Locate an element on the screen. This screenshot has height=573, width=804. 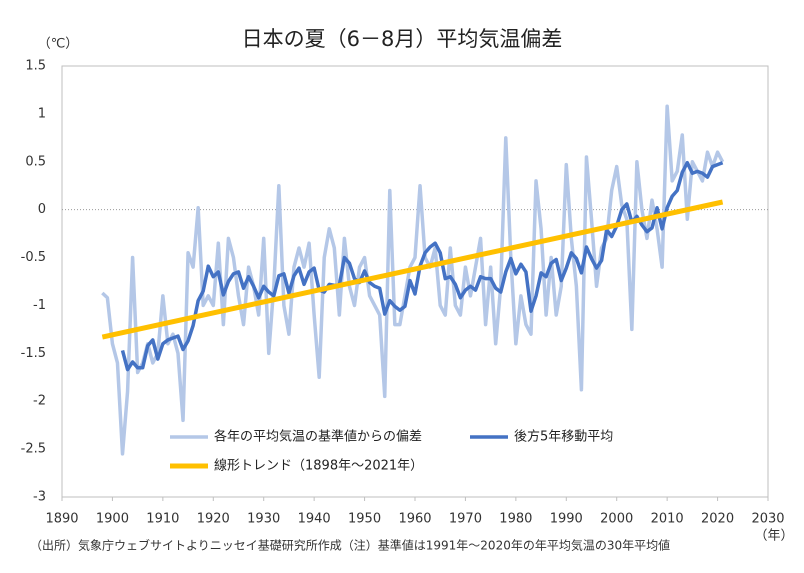
y-tick-label: 1 is located at coordinates (42, 113).